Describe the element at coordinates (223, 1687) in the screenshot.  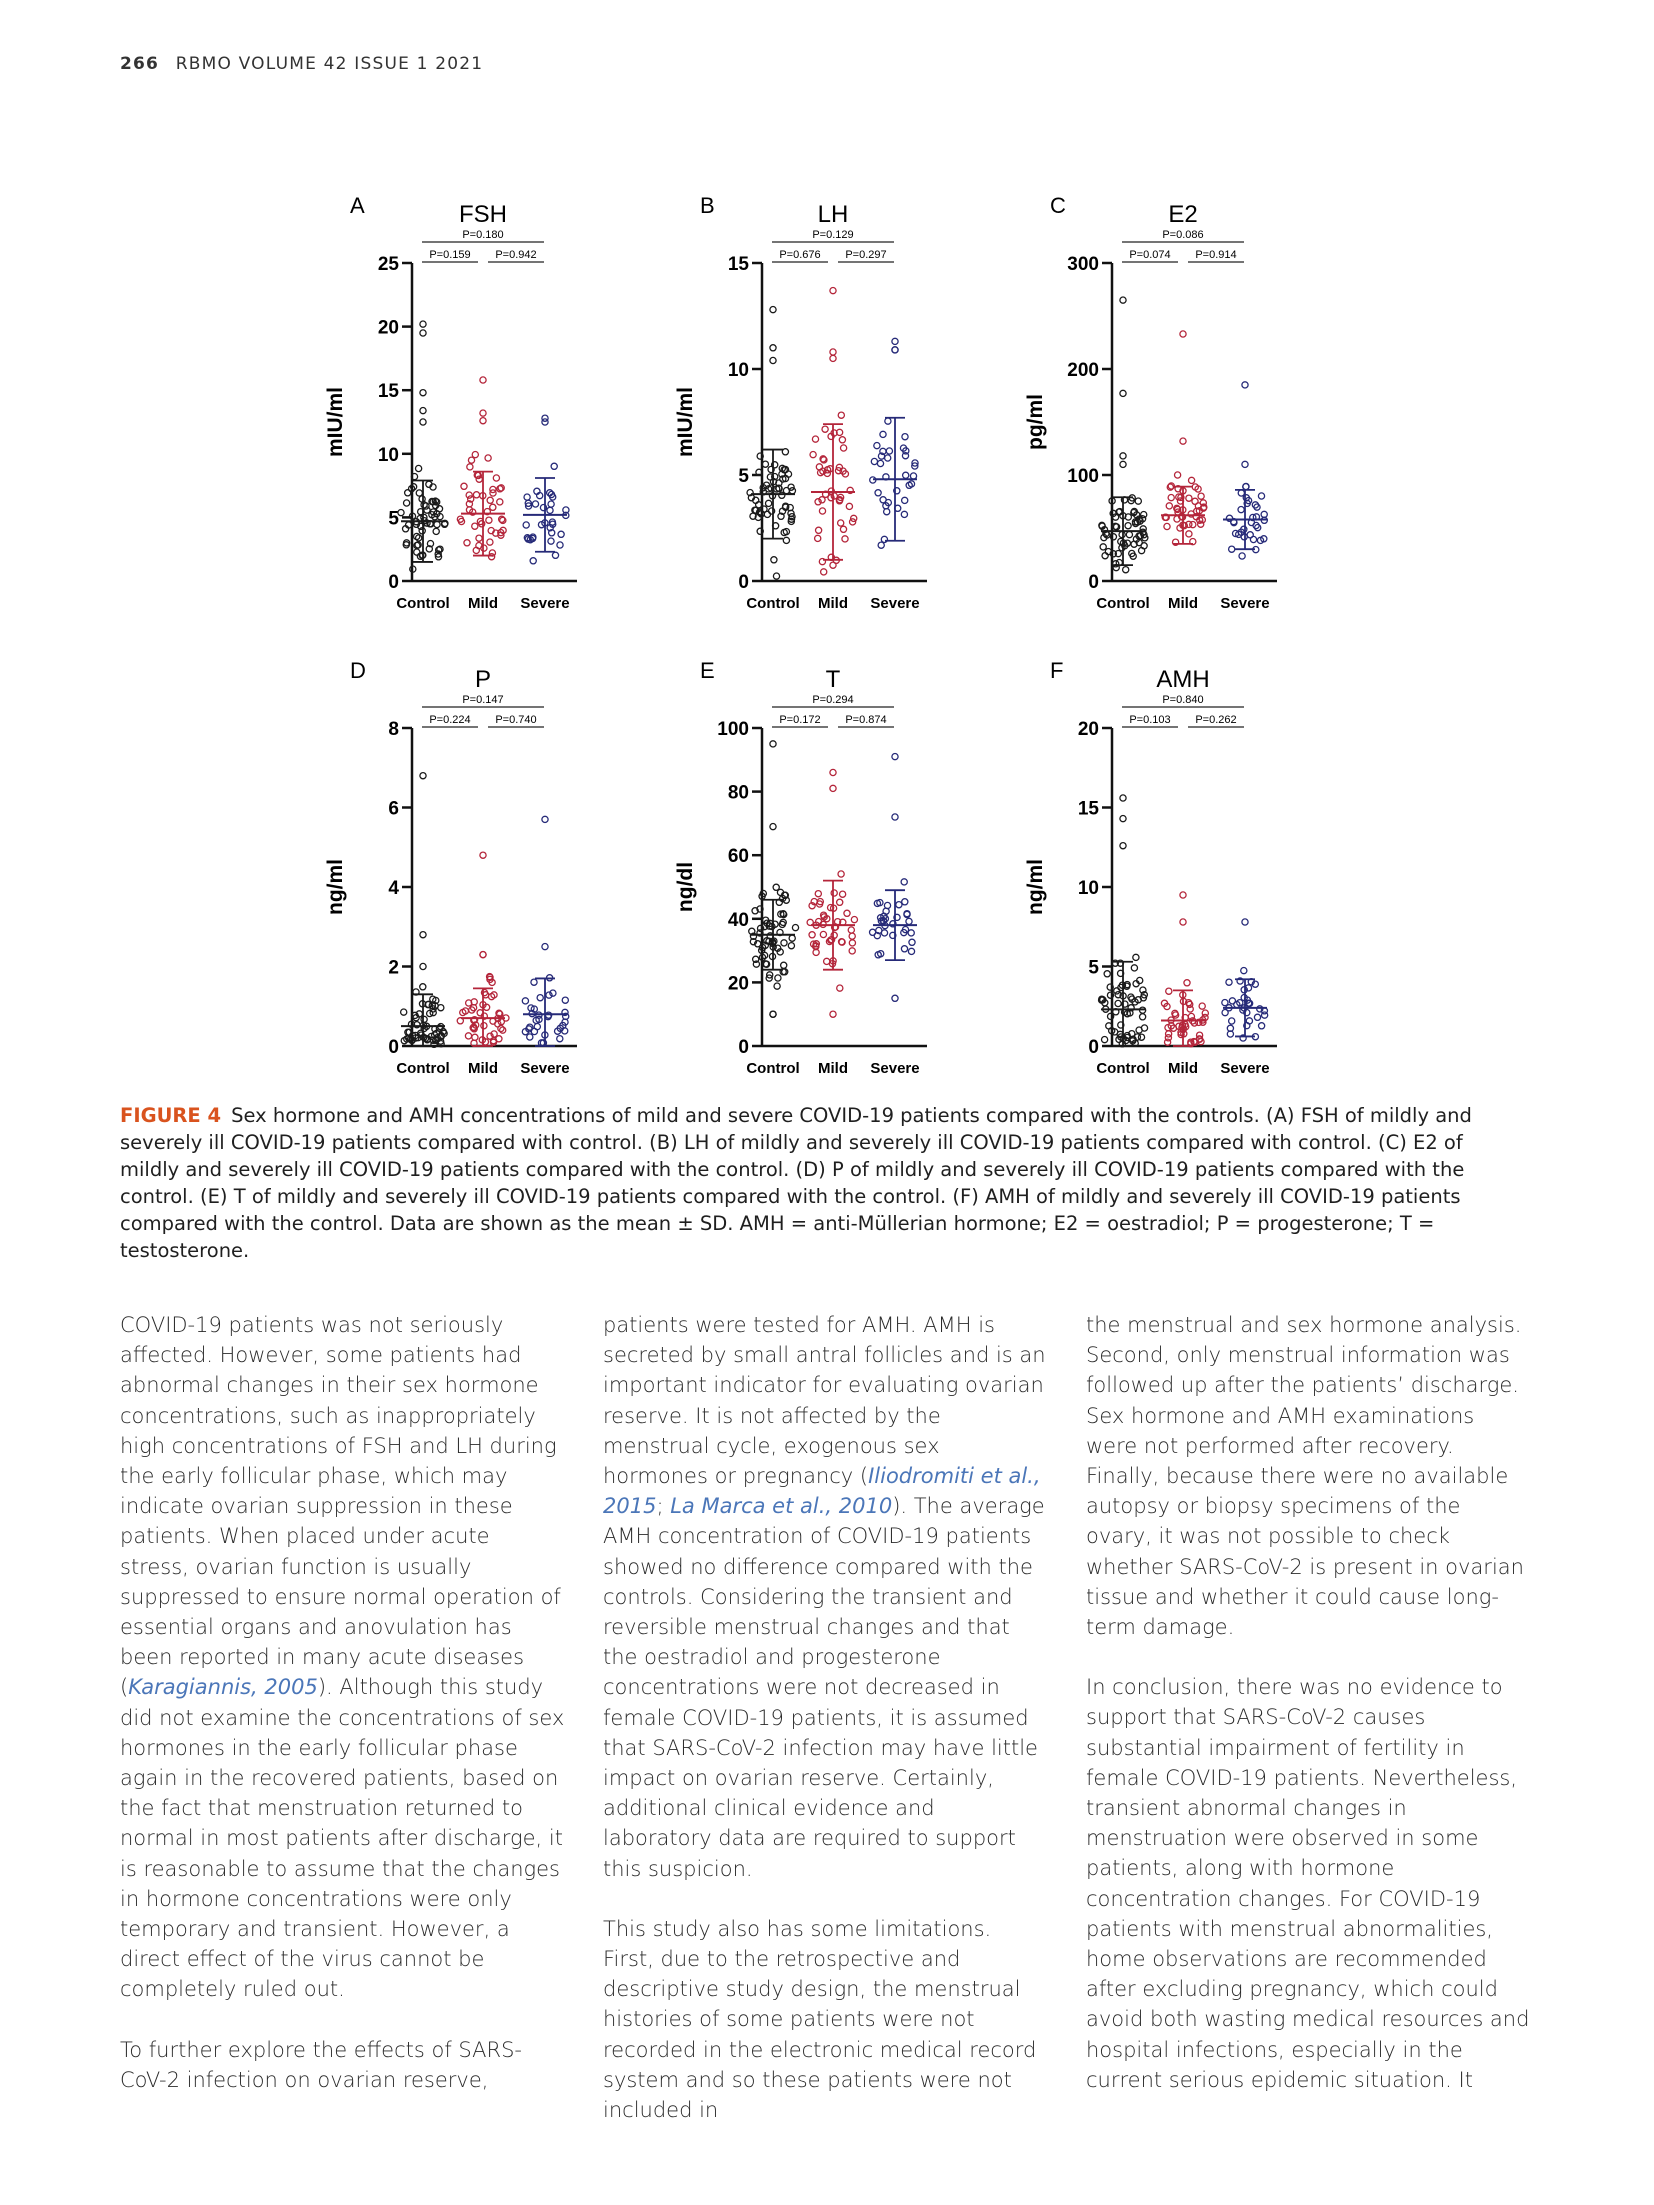
I see `citation-link: Karagiannis, 2005` at that location.